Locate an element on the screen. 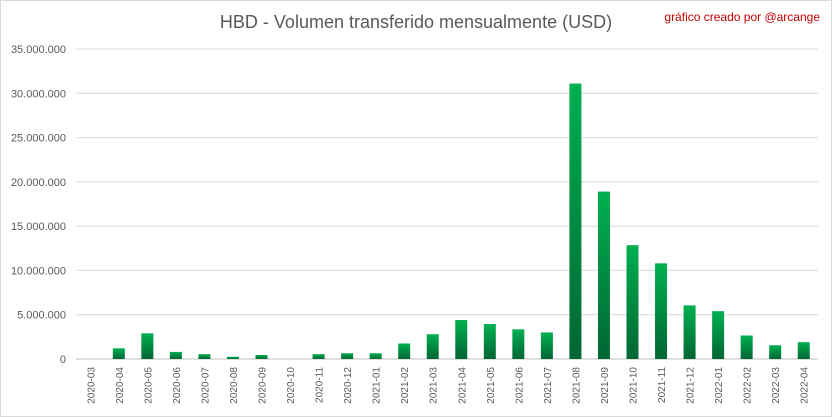 Image resolution: width=832 pixels, height=417 pixels. x-tick-label: 2022-04 is located at coordinates (805, 385).